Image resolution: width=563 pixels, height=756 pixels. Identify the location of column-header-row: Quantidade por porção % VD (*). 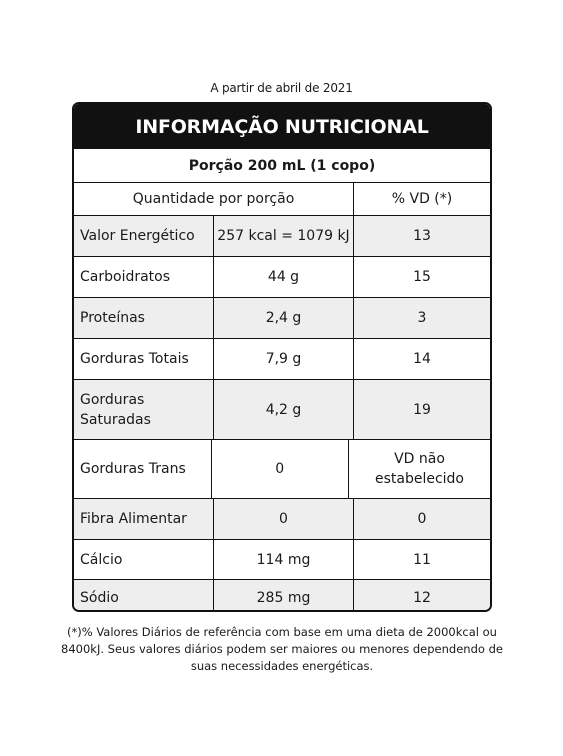
(282, 199).